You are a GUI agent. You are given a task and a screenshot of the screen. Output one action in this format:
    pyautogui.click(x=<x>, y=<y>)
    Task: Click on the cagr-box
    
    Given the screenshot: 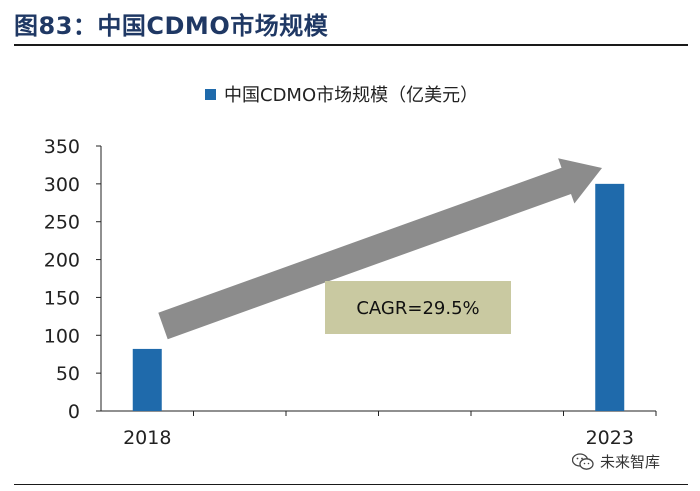 What is the action you would take?
    pyautogui.click(x=418, y=307)
    